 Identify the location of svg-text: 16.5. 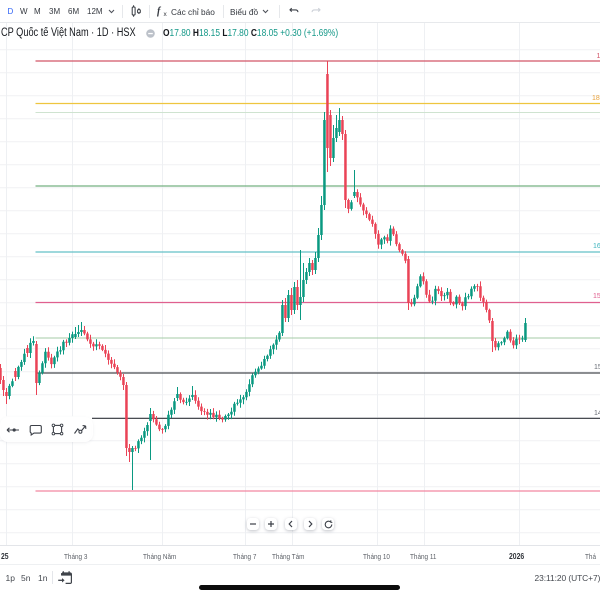
(596, 246).